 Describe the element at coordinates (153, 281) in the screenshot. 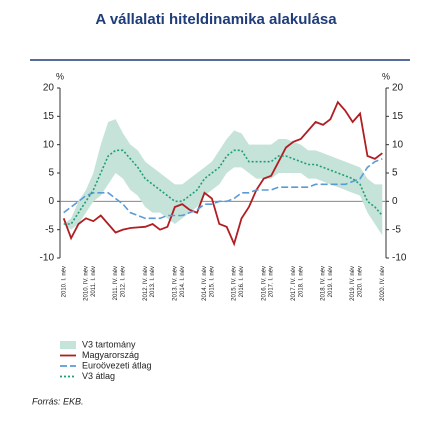

I see `x-tick-label: 2013. I. név` at that location.